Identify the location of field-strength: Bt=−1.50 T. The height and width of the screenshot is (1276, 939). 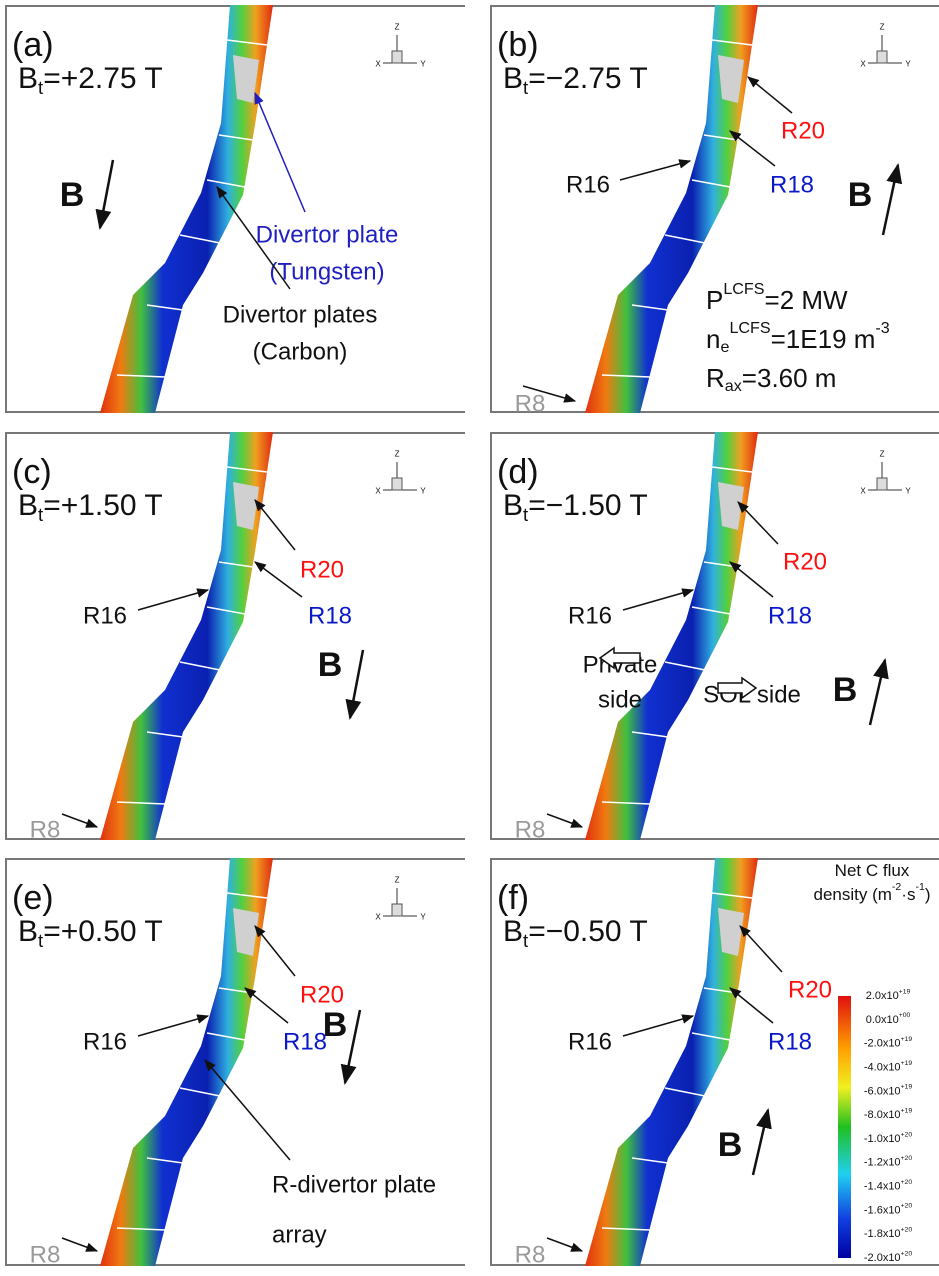
(575, 507).